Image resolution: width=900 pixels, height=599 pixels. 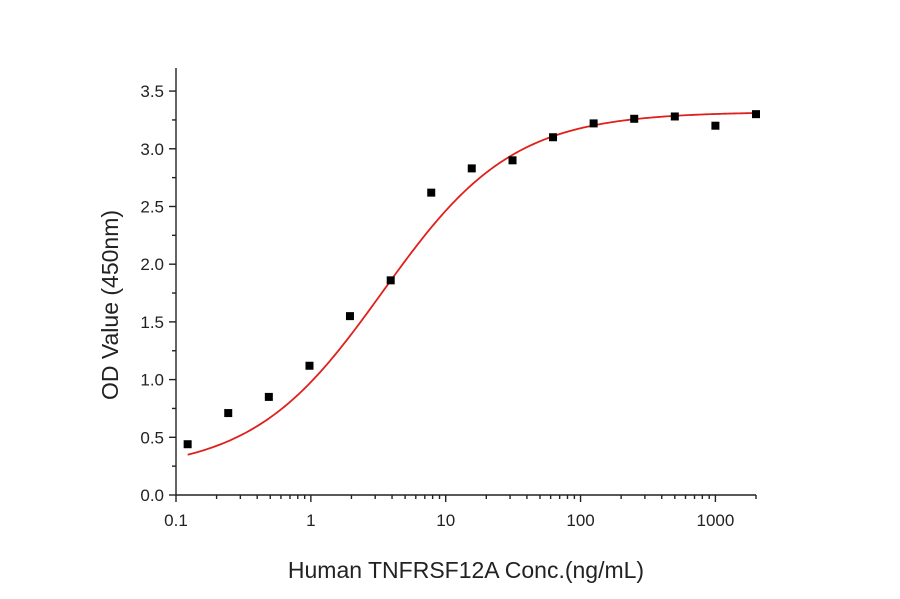 I want to click on y-tick-label-6: 3.0, so click(x=152, y=149).